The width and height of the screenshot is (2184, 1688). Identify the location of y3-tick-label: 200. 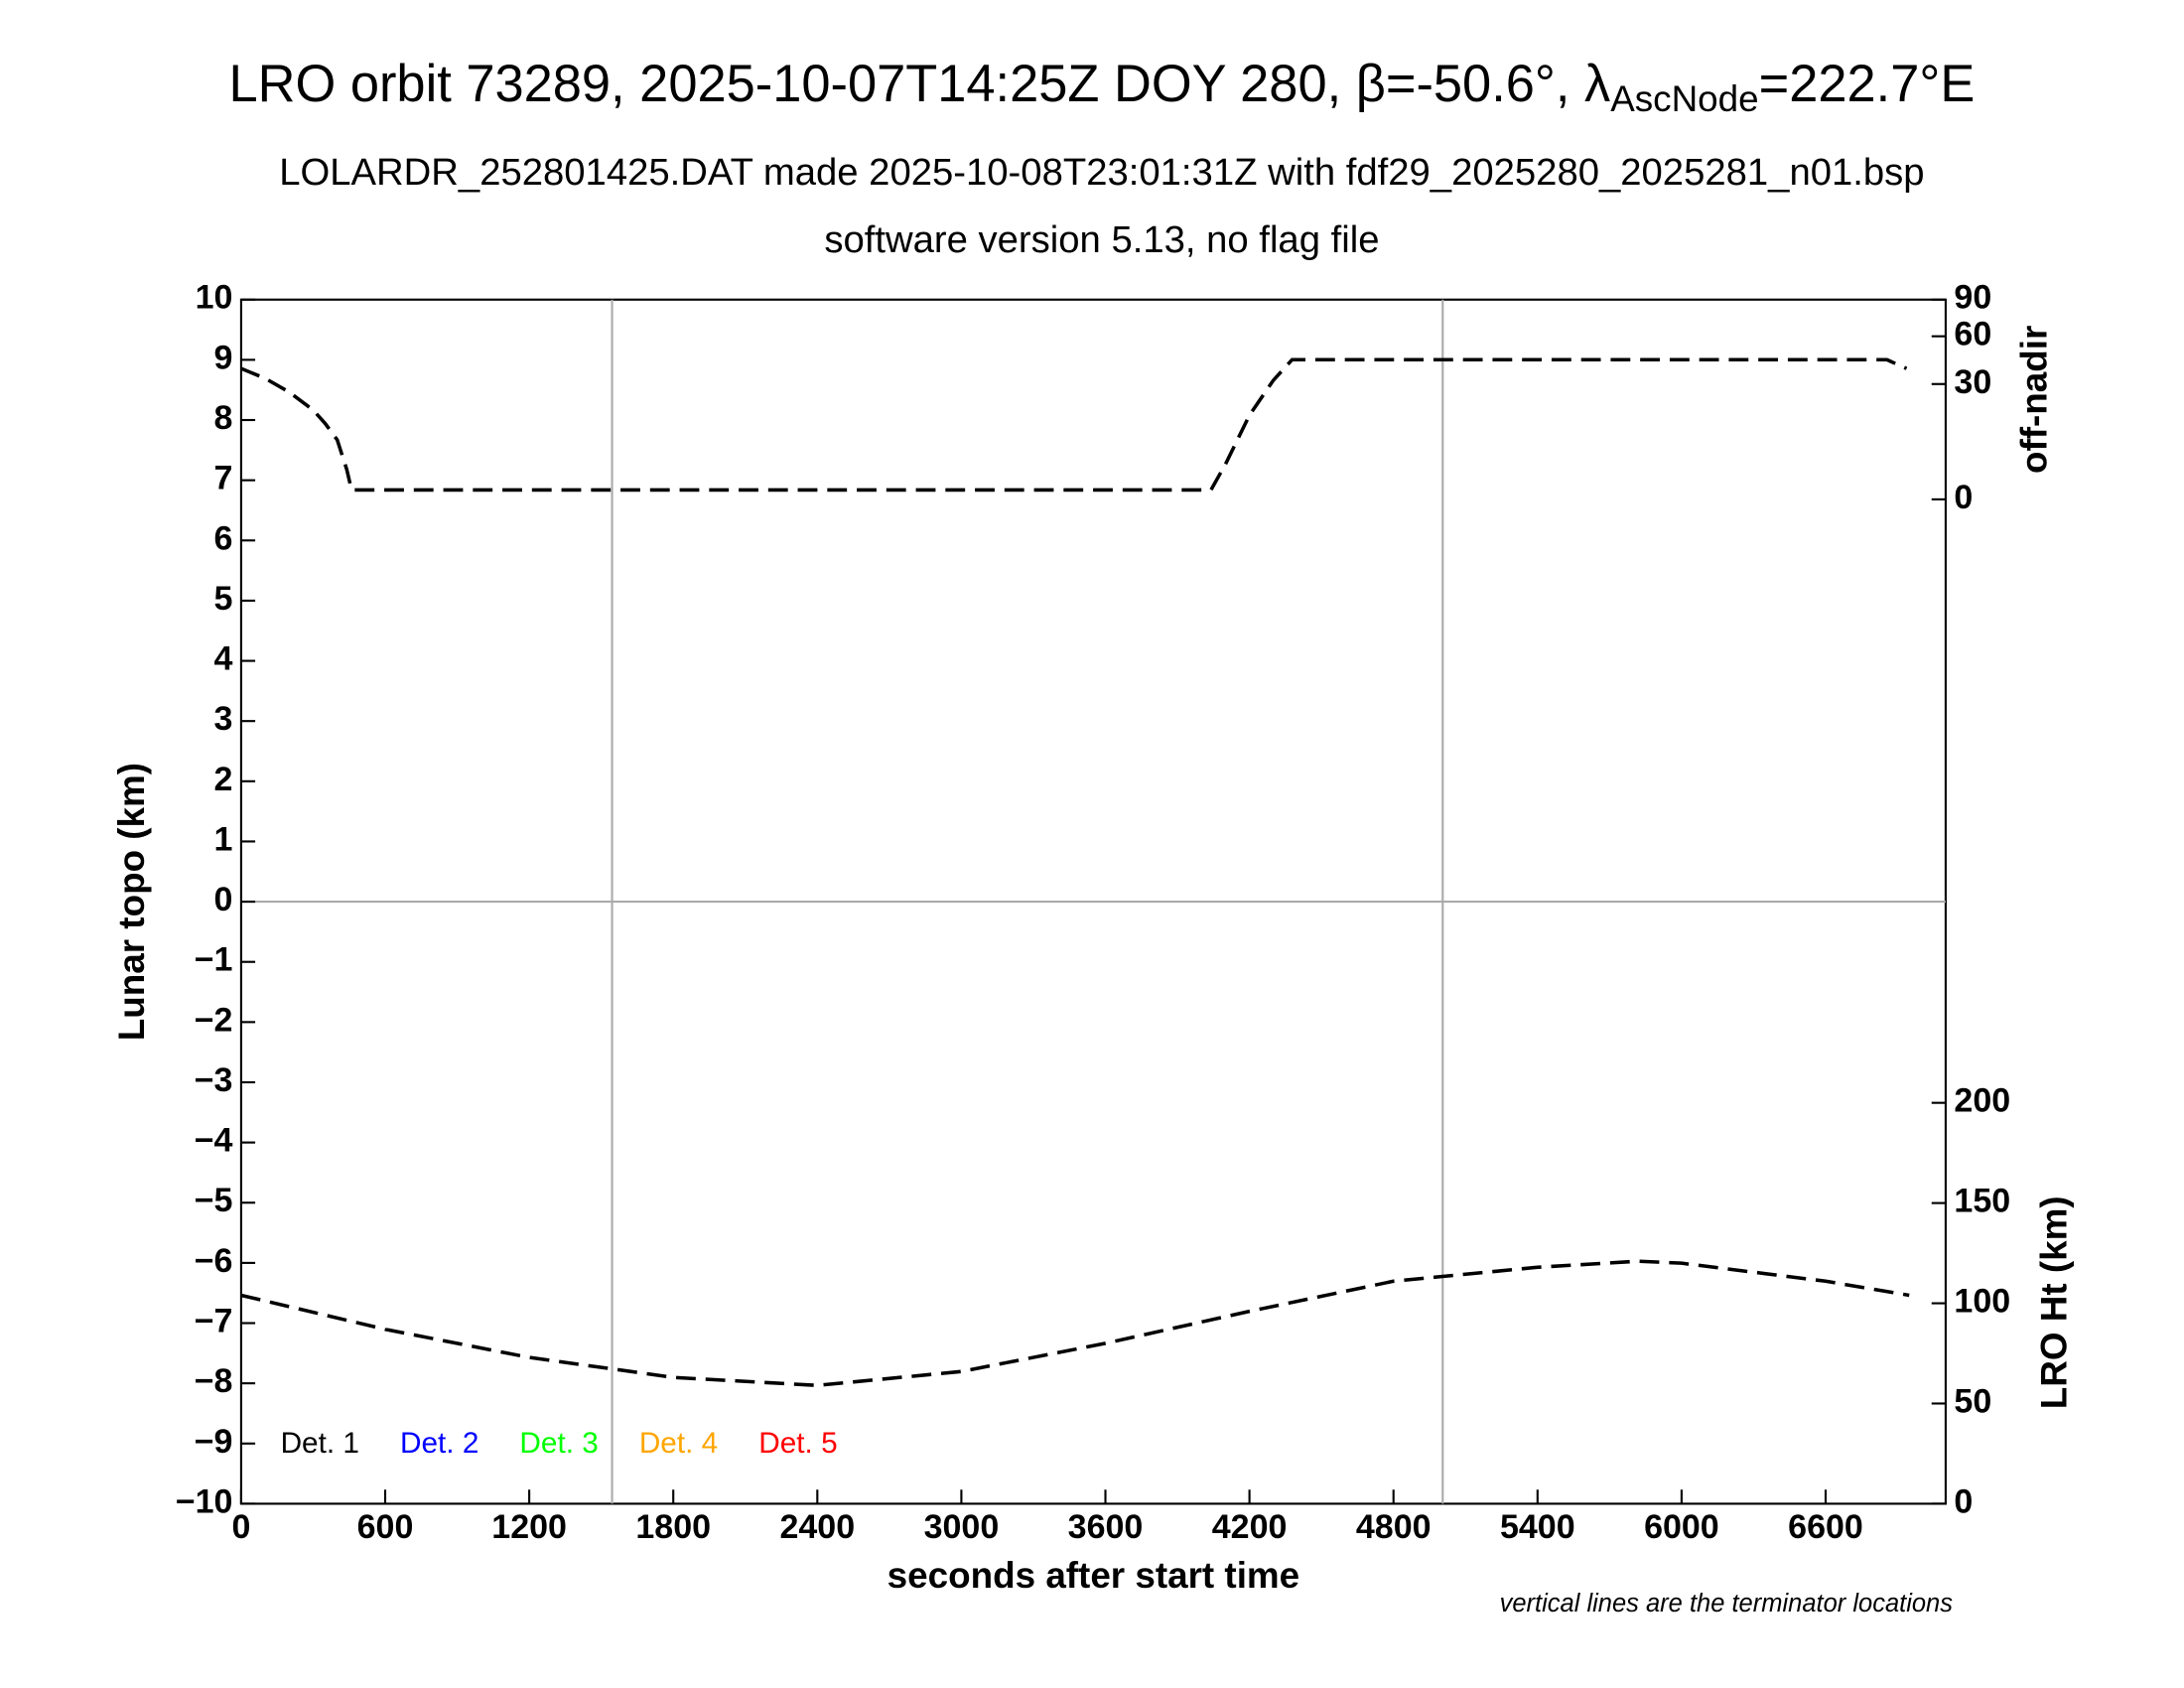
(1982, 1101).